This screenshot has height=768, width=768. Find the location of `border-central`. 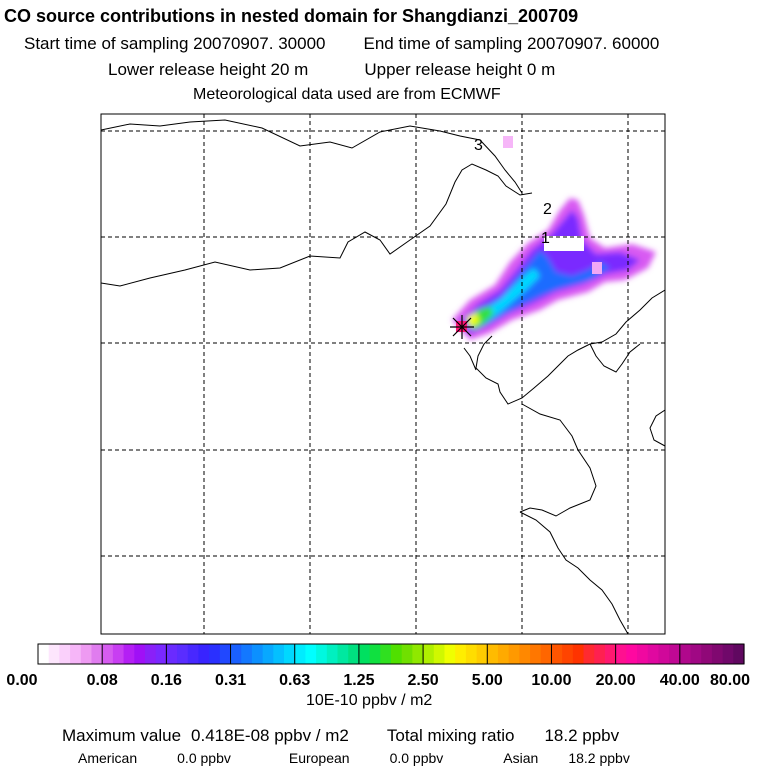

border-central is located at coordinates (317, 225).